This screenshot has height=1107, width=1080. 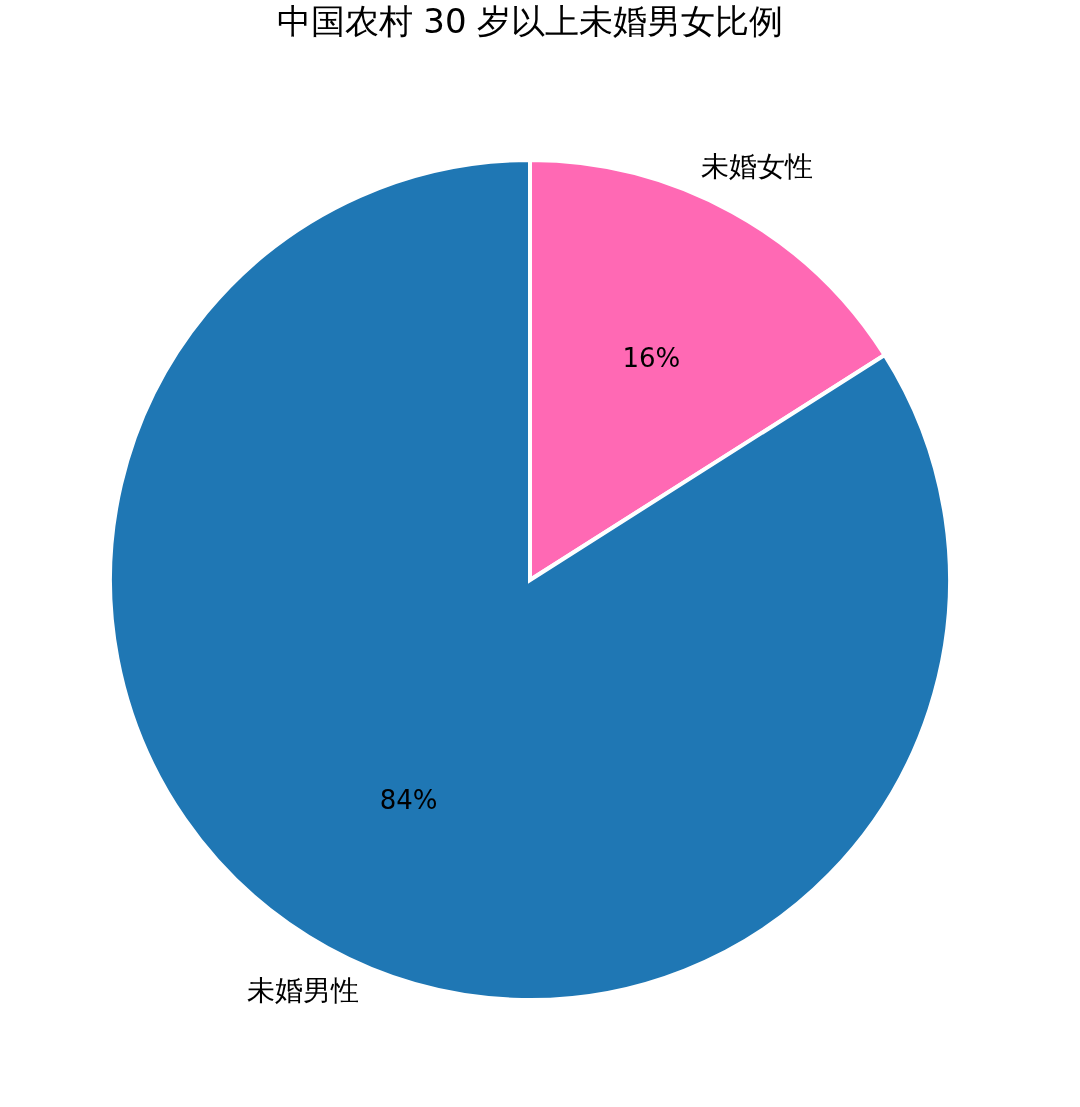 What do you see at coordinates (651, 358) in the screenshot?
I see `data-label: 16%` at bounding box center [651, 358].